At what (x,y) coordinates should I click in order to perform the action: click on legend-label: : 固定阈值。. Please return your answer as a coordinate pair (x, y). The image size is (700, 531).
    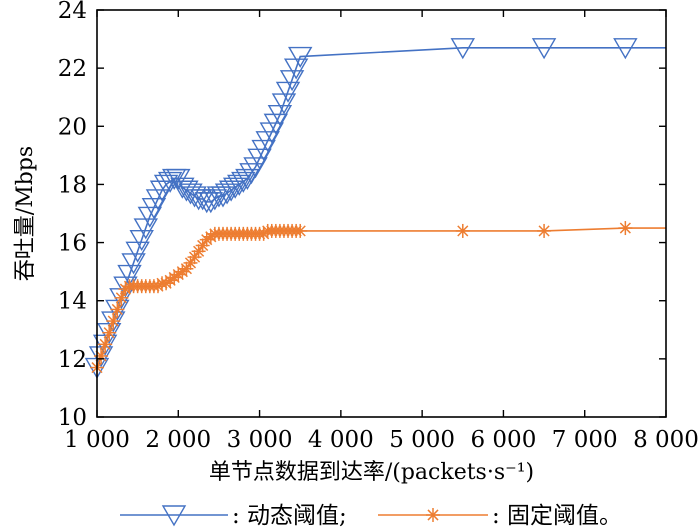
    Looking at the image, I should click on (557, 516).